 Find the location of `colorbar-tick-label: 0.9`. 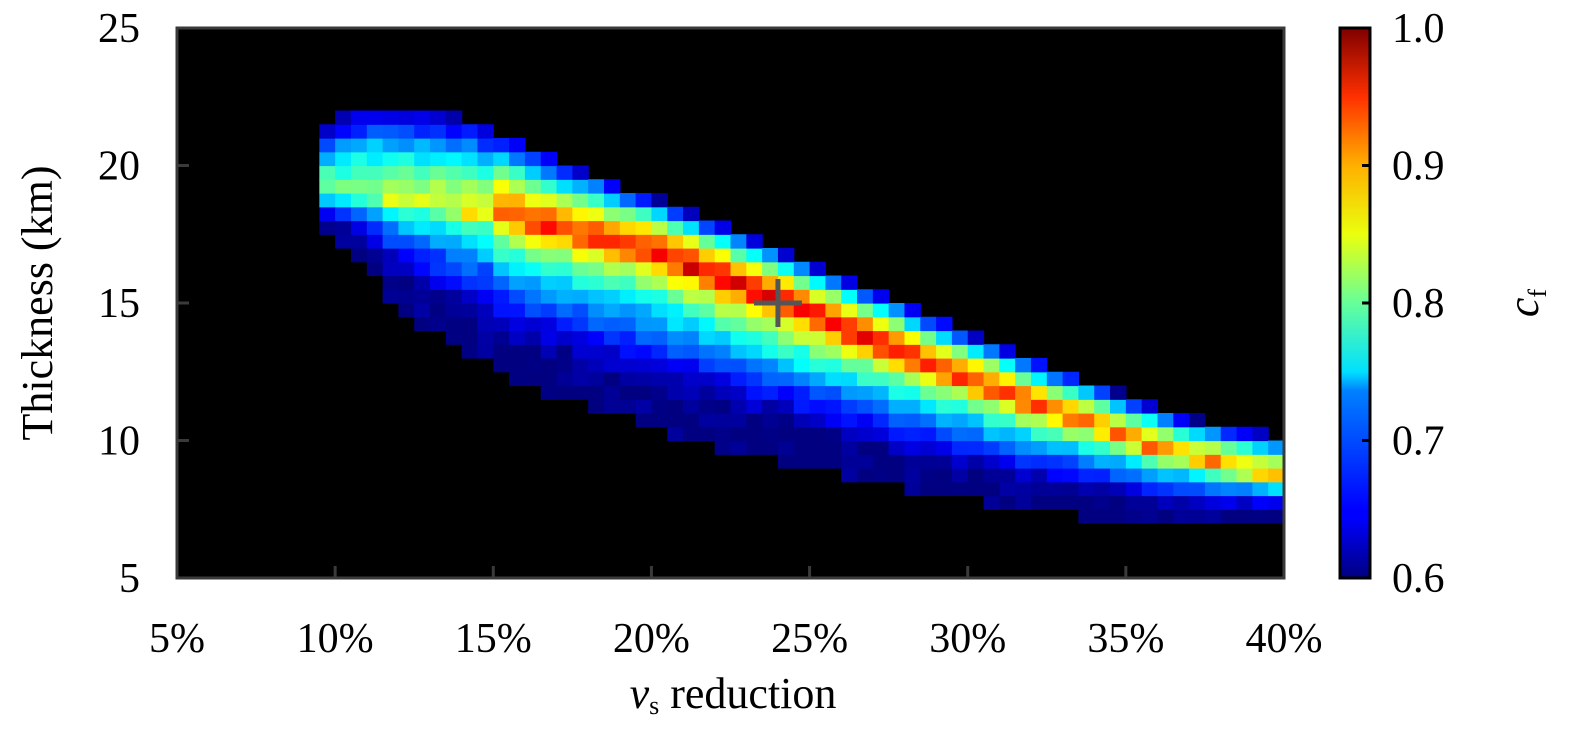

colorbar-tick-label: 0.9 is located at coordinates (1418, 167).